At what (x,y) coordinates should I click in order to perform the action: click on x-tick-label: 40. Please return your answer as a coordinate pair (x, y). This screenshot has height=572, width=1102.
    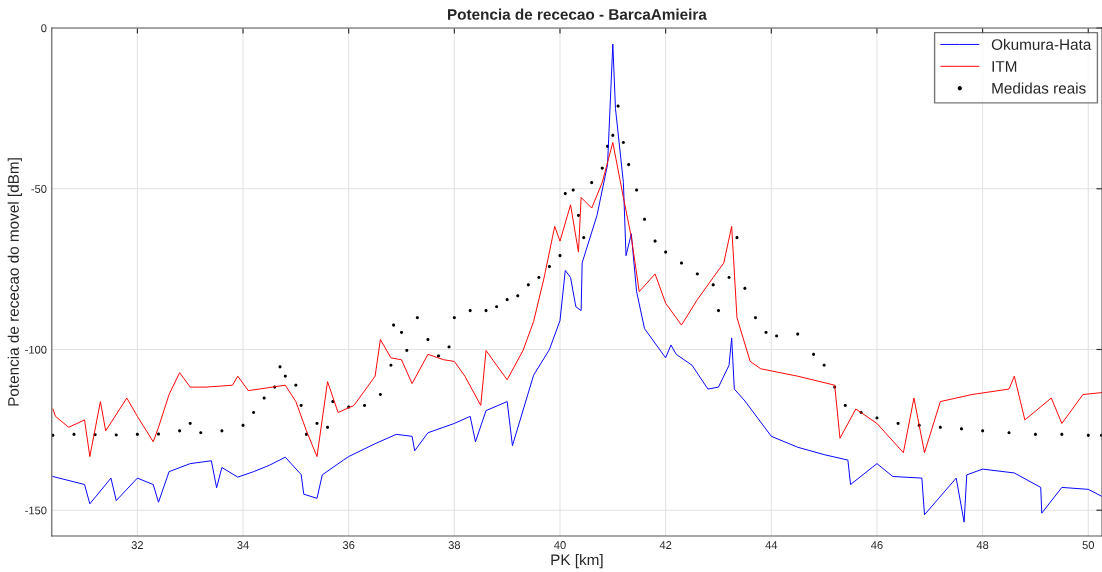
    Looking at the image, I should click on (560, 545).